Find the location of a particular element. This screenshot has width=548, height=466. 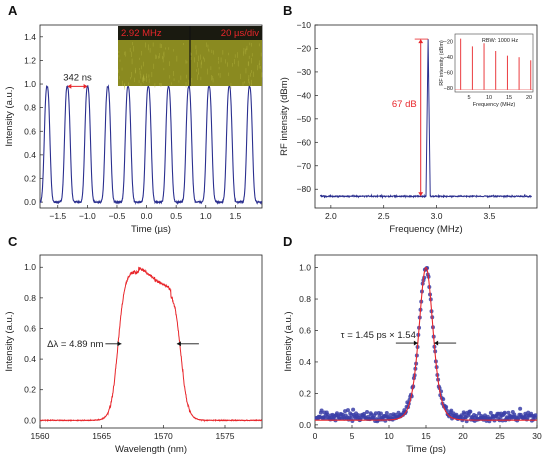

y-tick-label: −10 is located at coordinates (304, 25).